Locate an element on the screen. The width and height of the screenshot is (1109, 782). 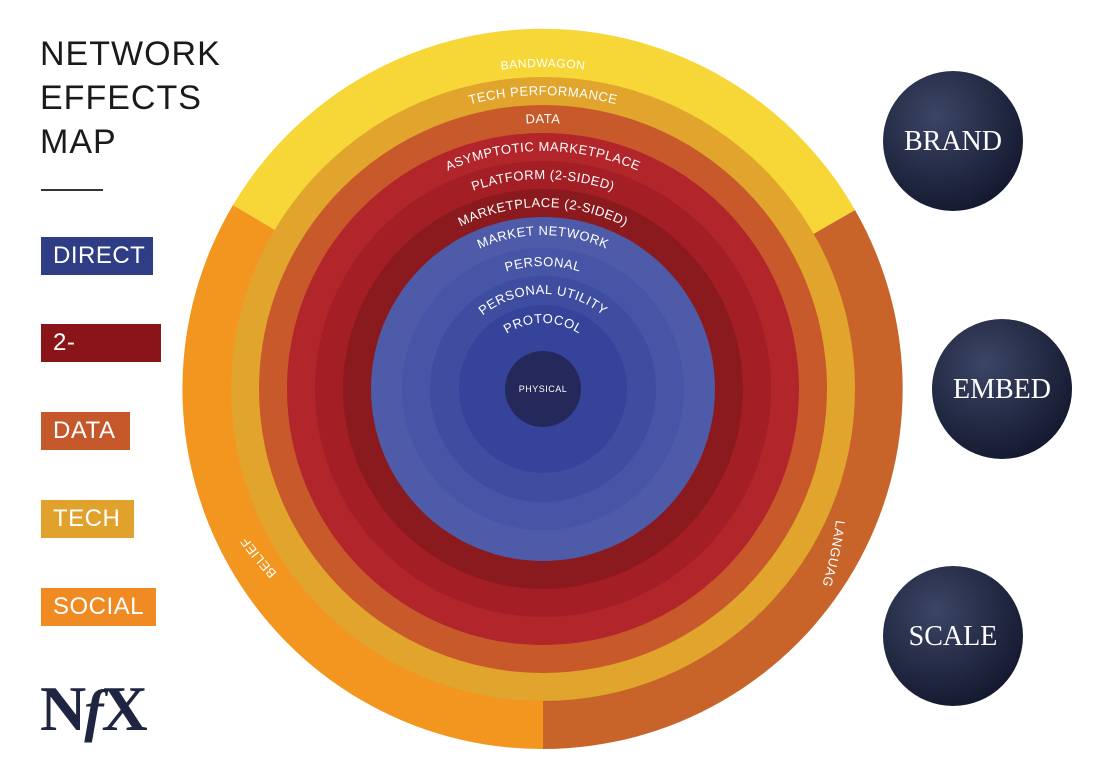
title-divider is located at coordinates (72, 190).